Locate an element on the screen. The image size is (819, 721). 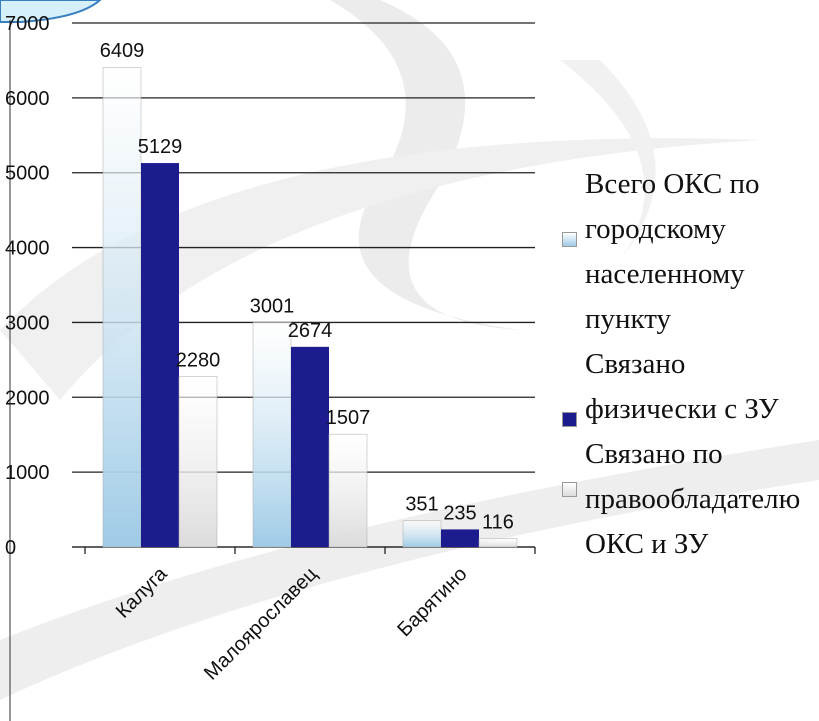
y-tick-label: 4000 is located at coordinates (27, 249).